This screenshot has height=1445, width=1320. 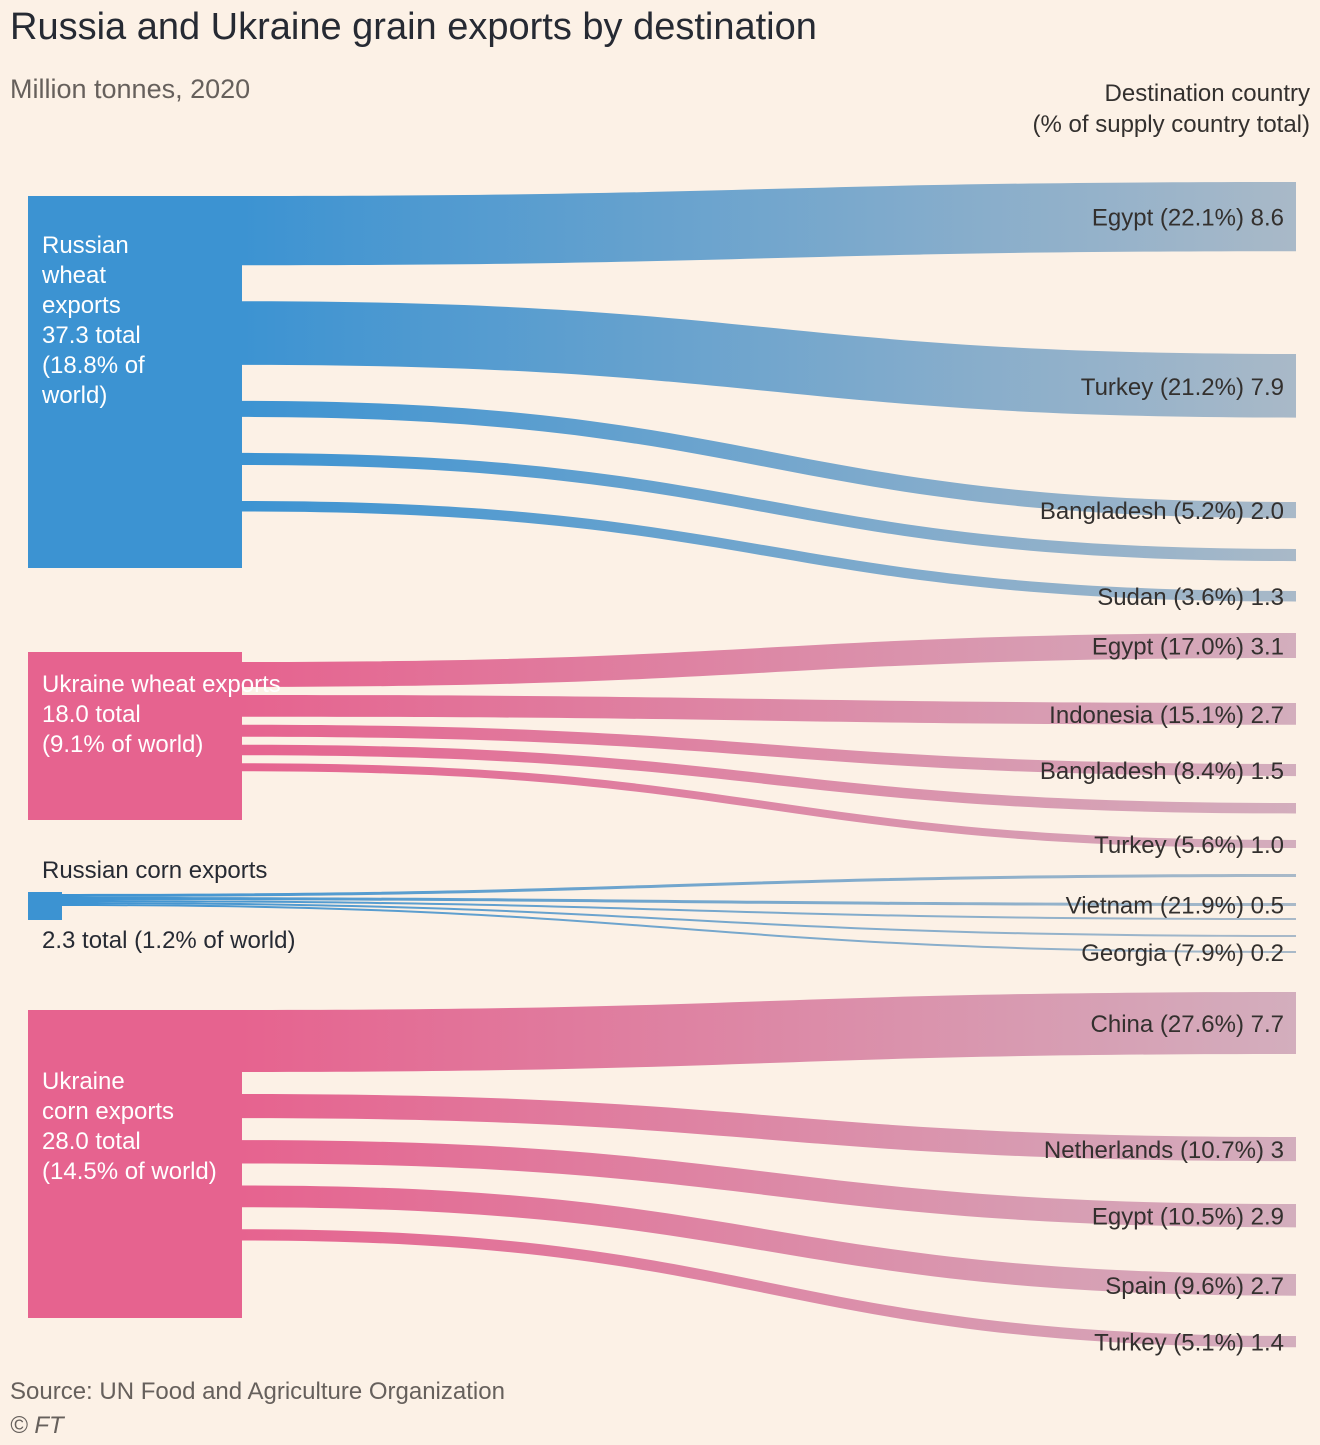 What do you see at coordinates (679, 901) in the screenshot?
I see `flow-russian-corn-vietnam` at bounding box center [679, 901].